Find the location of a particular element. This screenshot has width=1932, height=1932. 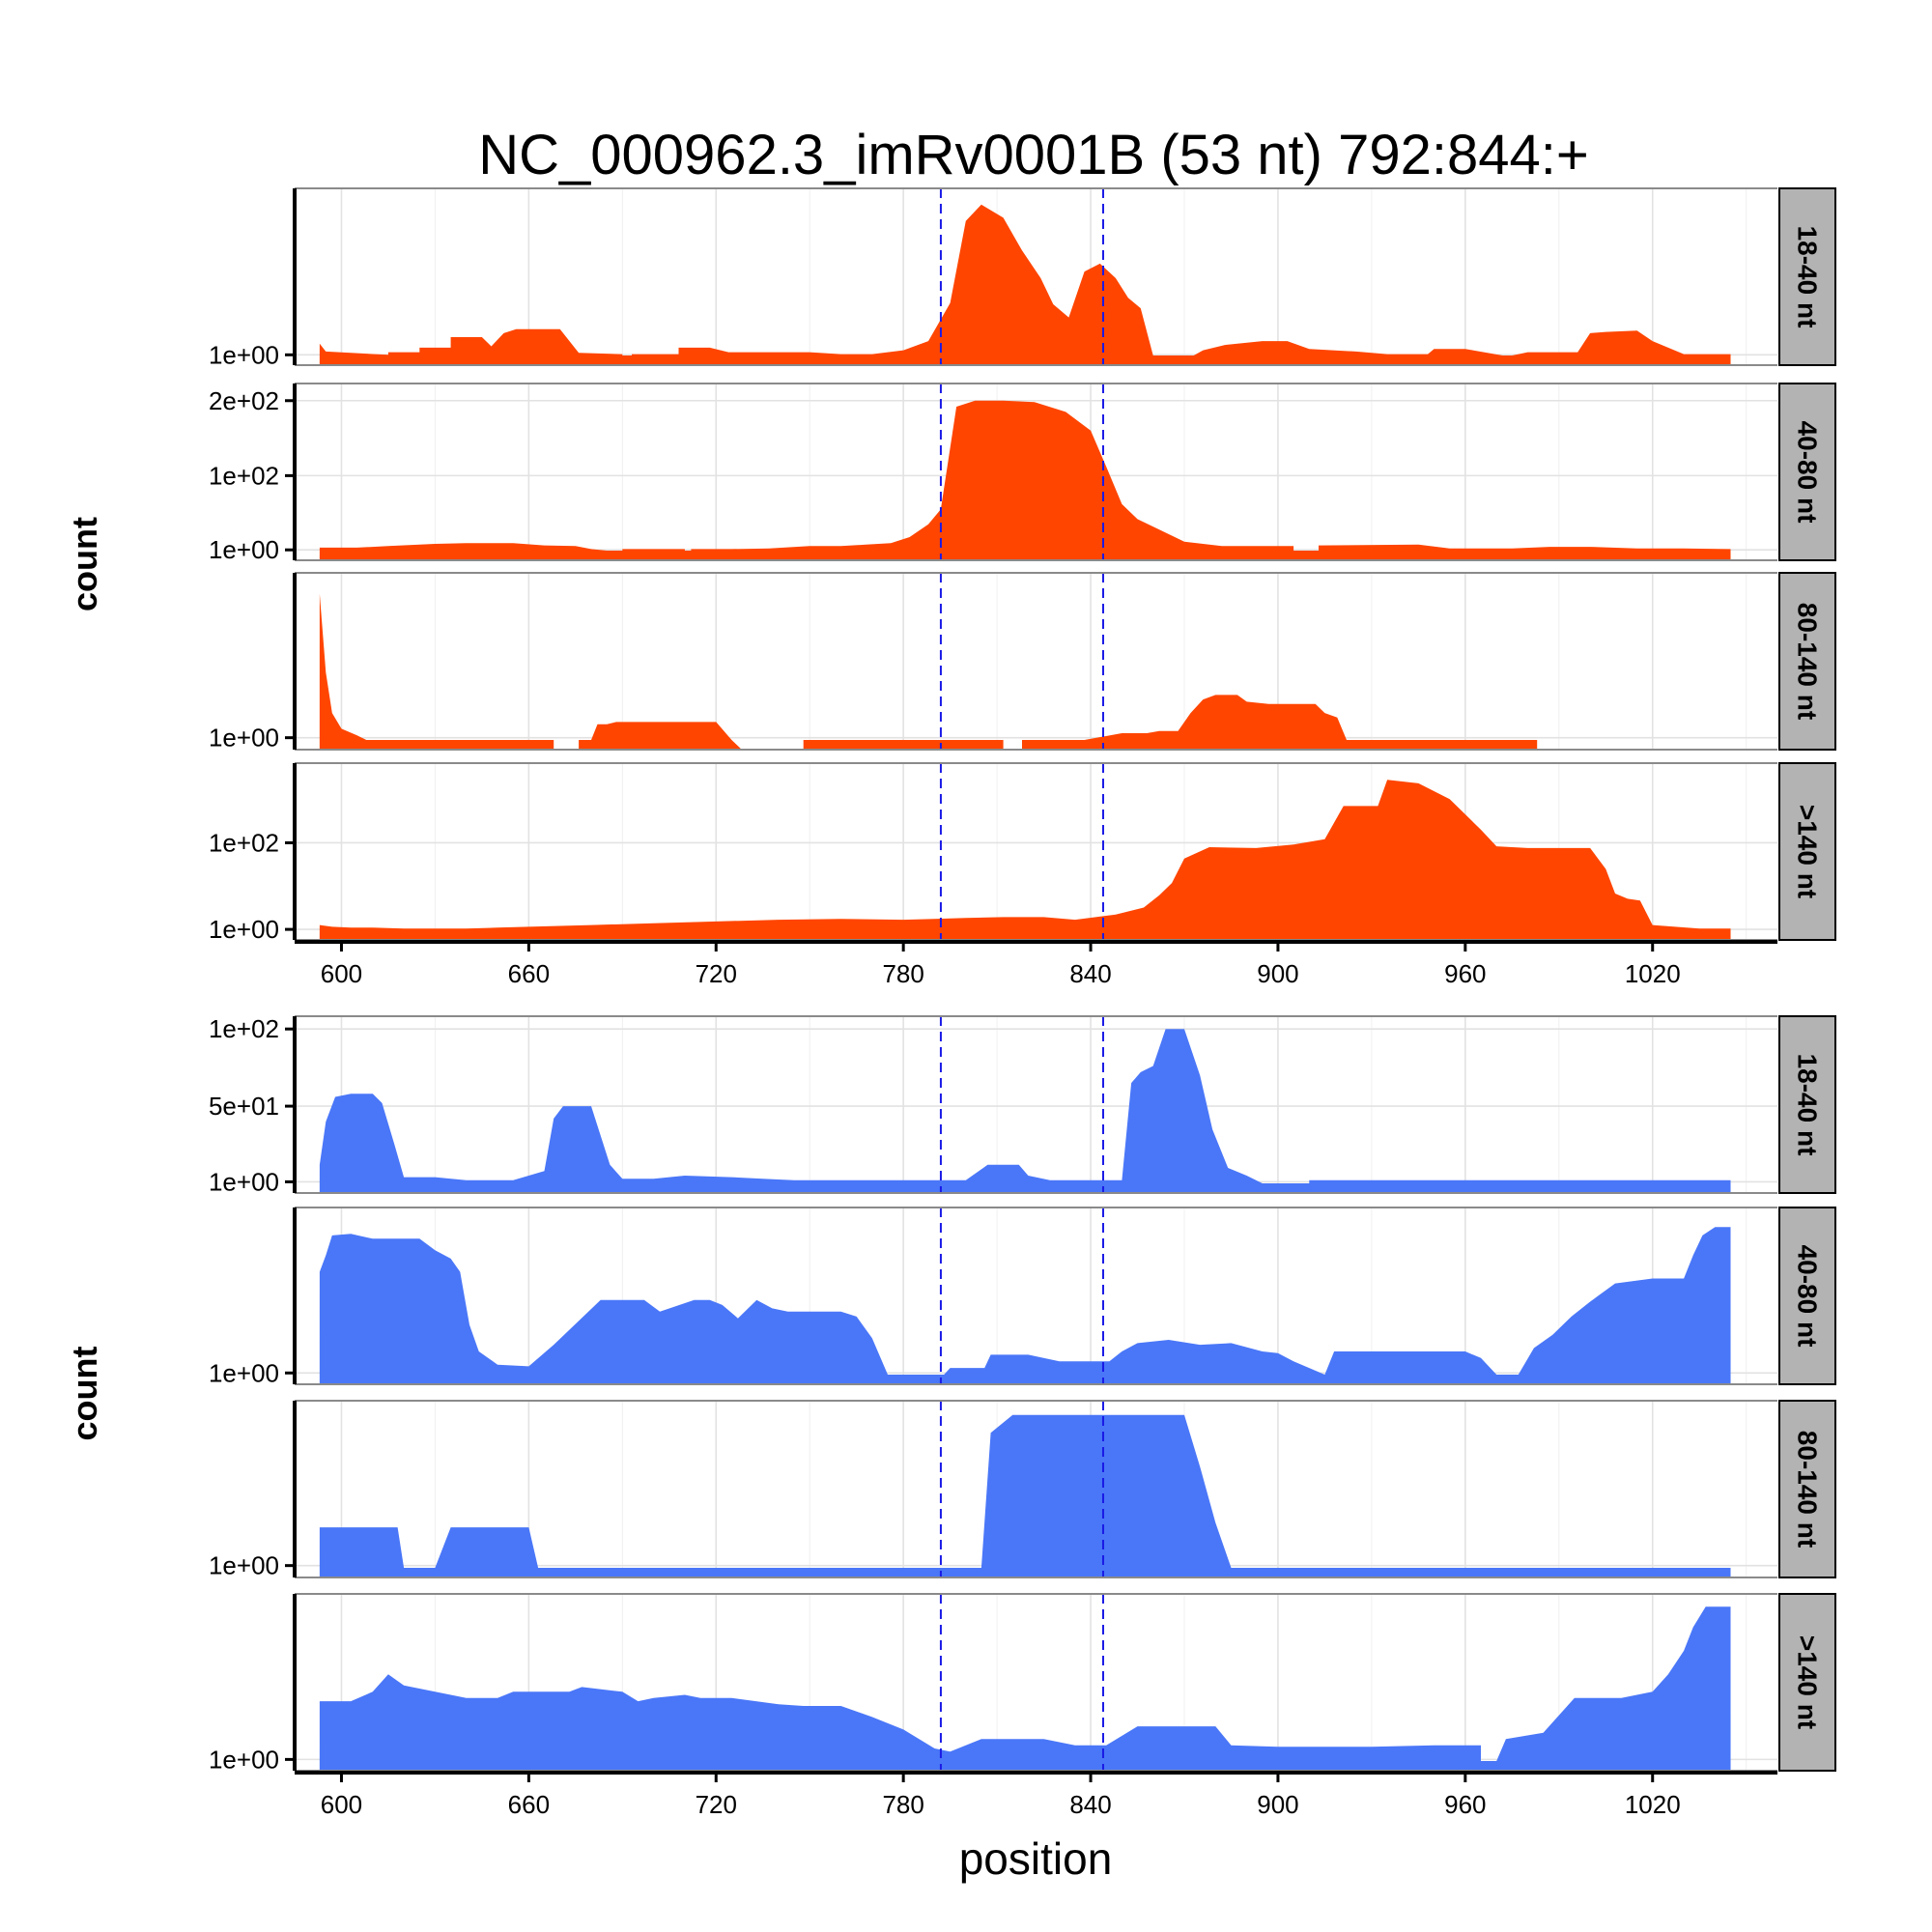

coverage-area-g1-p2 is located at coordinates (1025, 480).